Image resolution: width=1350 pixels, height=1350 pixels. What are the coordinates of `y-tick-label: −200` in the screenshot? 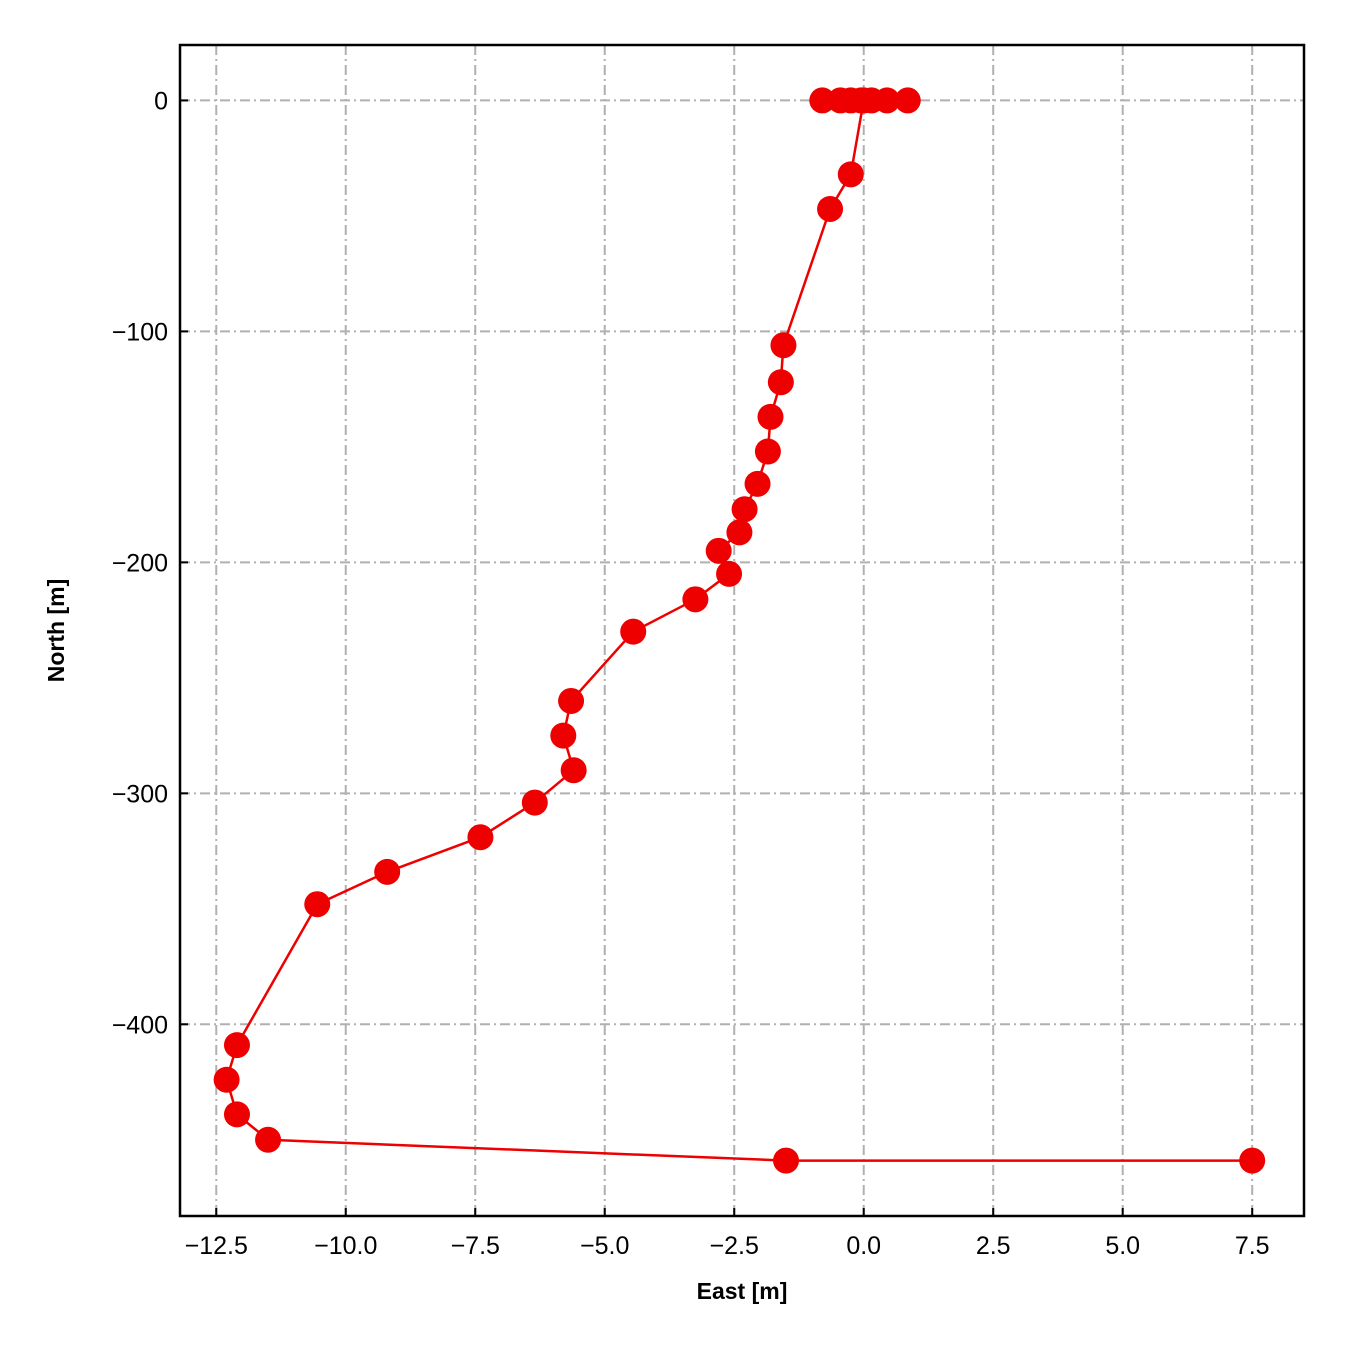 It's located at (140, 563).